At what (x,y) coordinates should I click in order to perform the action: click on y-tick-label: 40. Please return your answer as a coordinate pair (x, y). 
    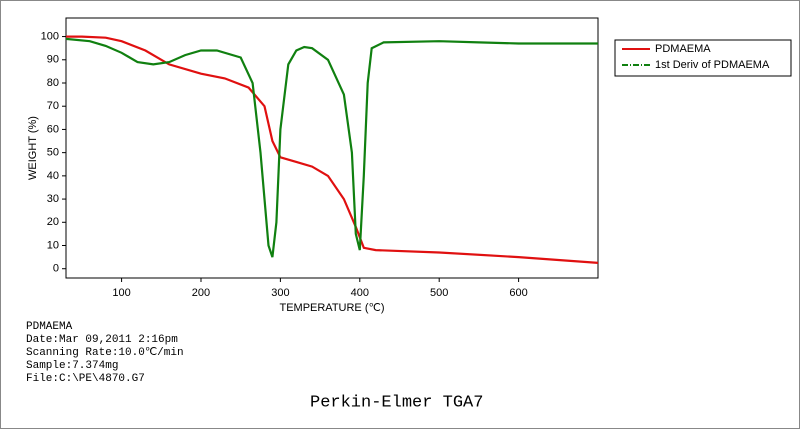
    Looking at the image, I should click on (53, 176).